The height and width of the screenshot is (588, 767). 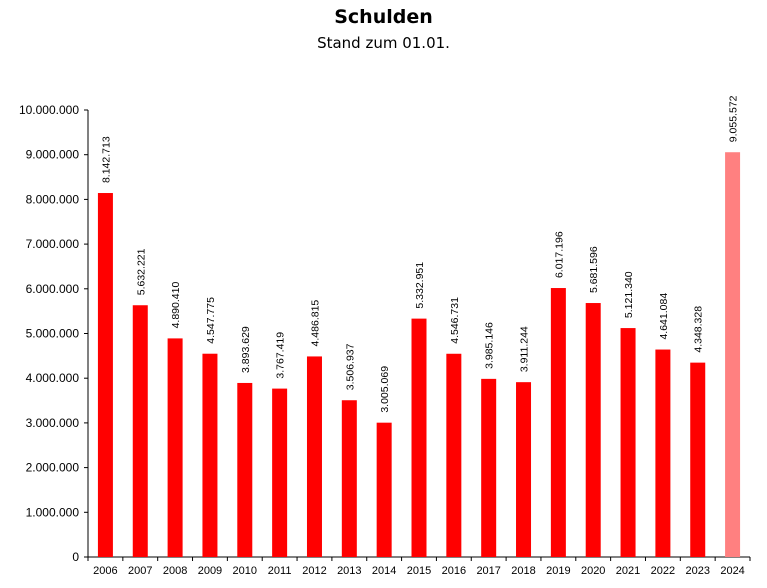 What do you see at coordinates (210, 455) in the screenshot?
I see `bar-2009` at bounding box center [210, 455].